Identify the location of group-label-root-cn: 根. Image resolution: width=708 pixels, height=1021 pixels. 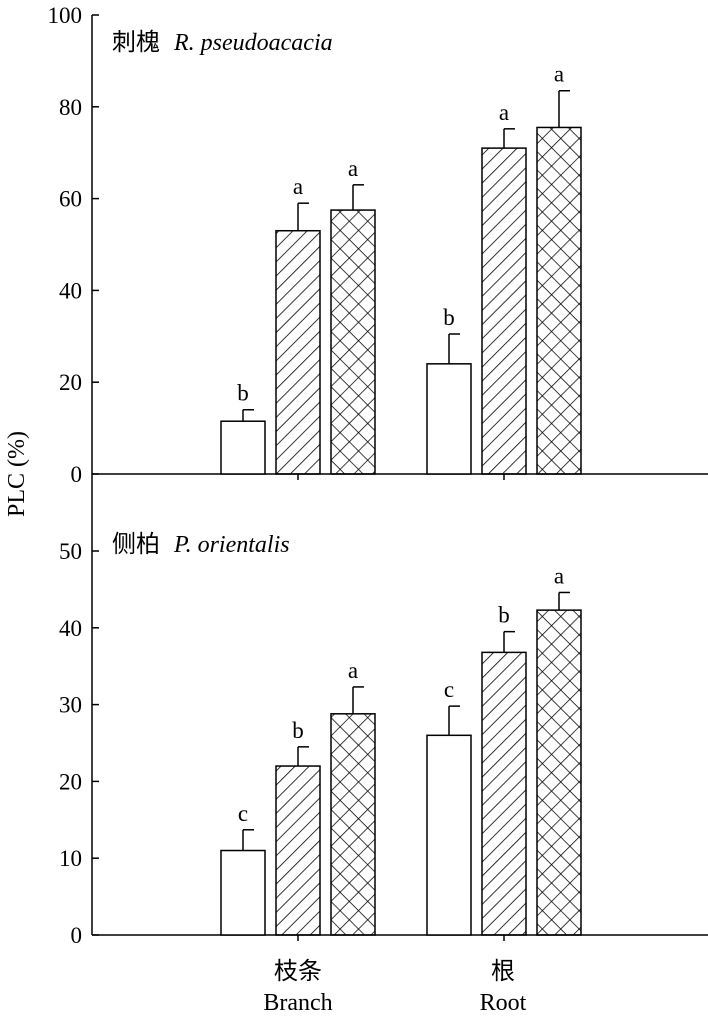
(503, 971).